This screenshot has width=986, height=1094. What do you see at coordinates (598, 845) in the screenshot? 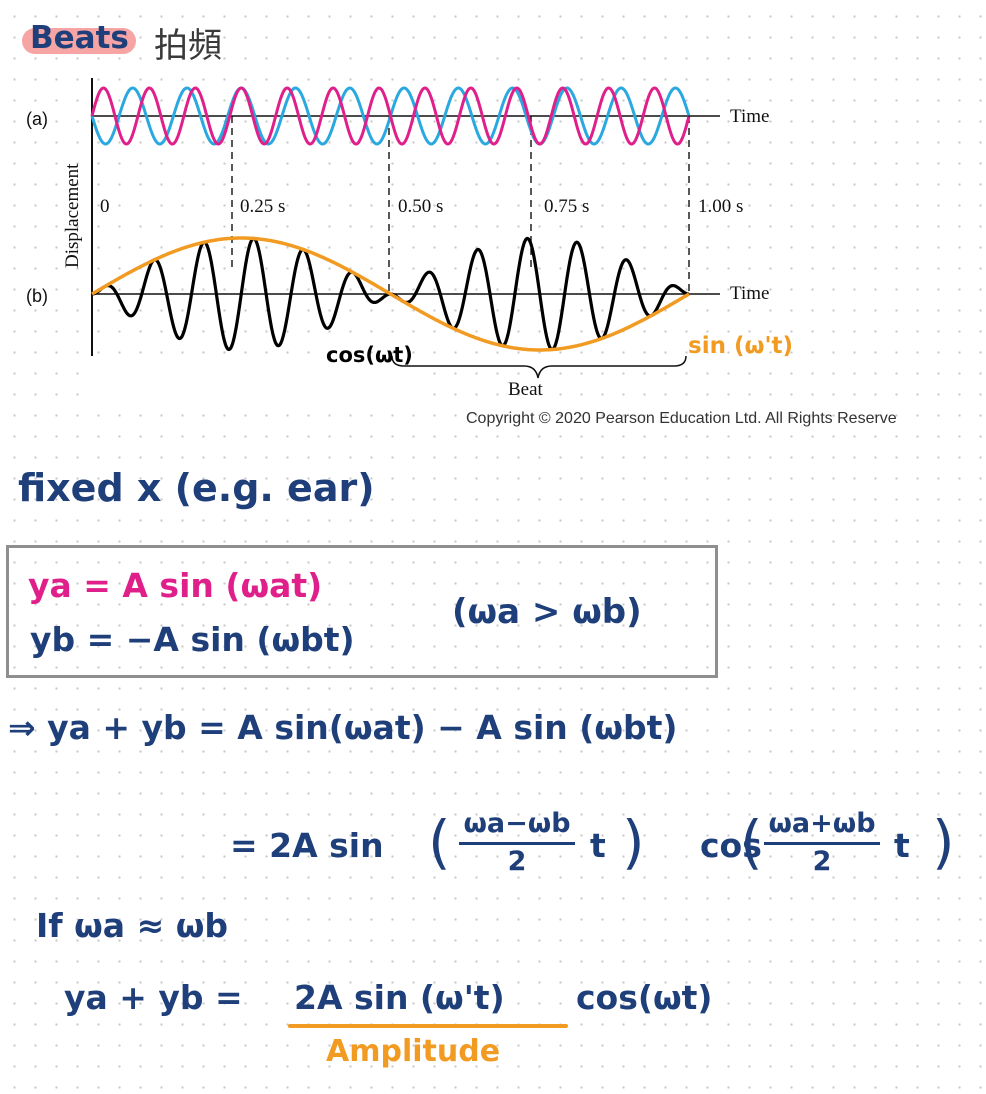
I see `sum-equation-2-t1: t` at bounding box center [598, 845].